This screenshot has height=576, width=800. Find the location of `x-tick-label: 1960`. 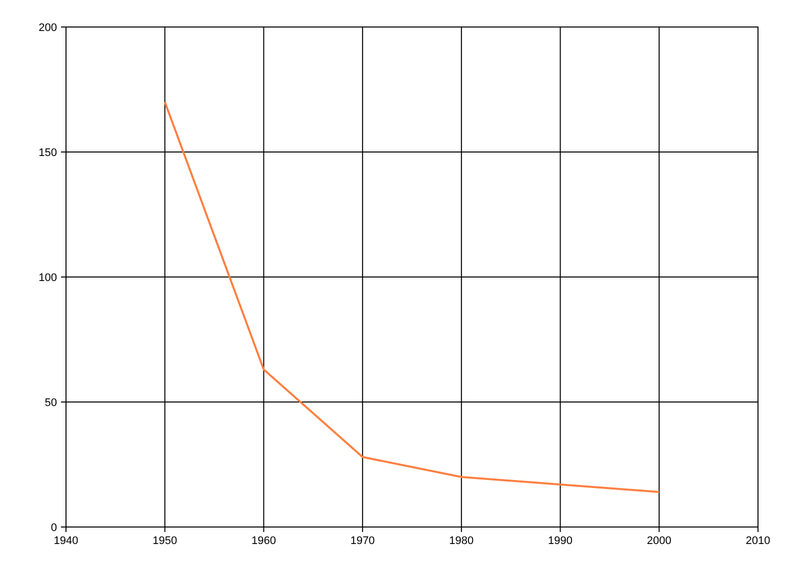

x-tick-label: 1960 is located at coordinates (263, 541).